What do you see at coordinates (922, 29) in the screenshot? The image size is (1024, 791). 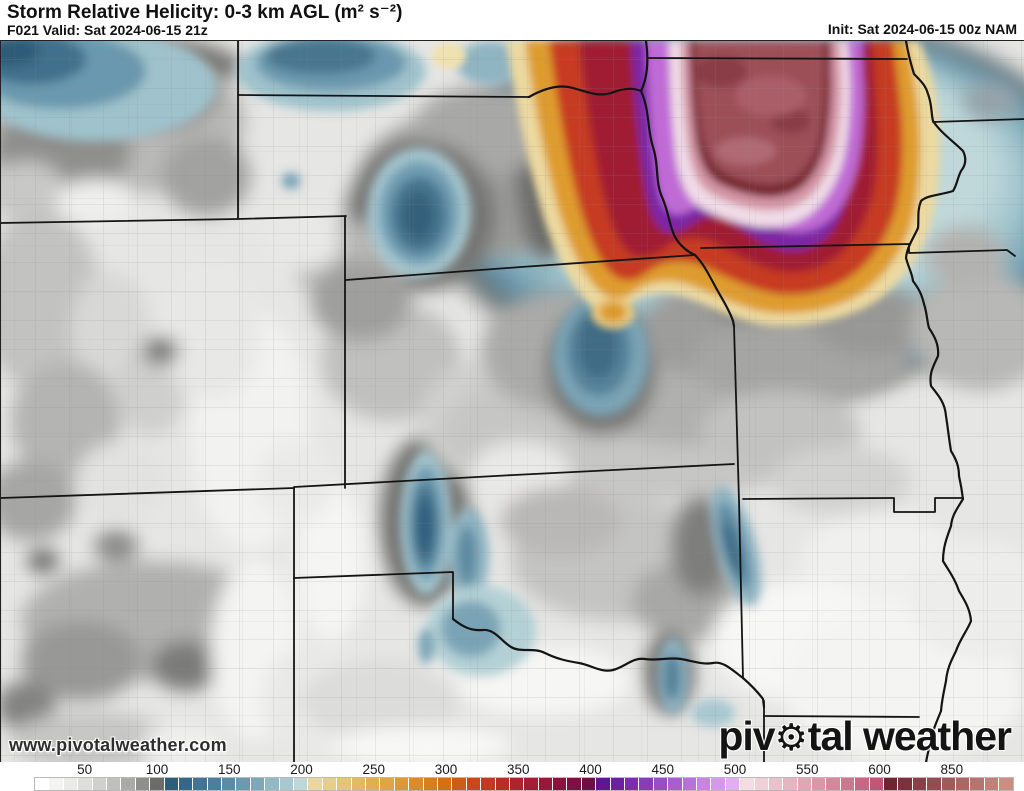 I see `model-init-label: Init: Sat 2024-06-15 00z NAM` at bounding box center [922, 29].